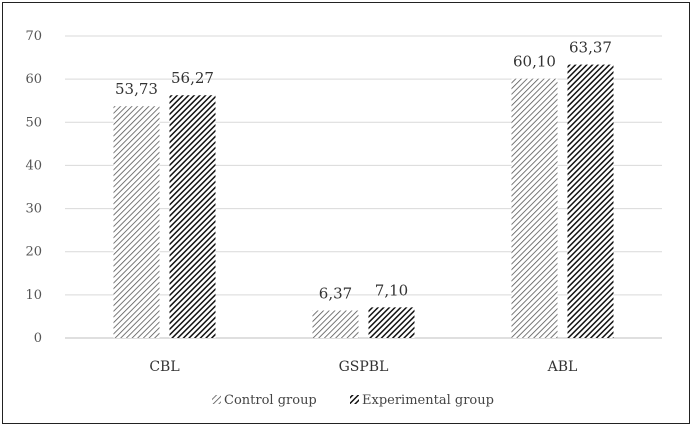 The height and width of the screenshot is (428, 694). I want to click on data-label: 6,37, so click(335, 294).